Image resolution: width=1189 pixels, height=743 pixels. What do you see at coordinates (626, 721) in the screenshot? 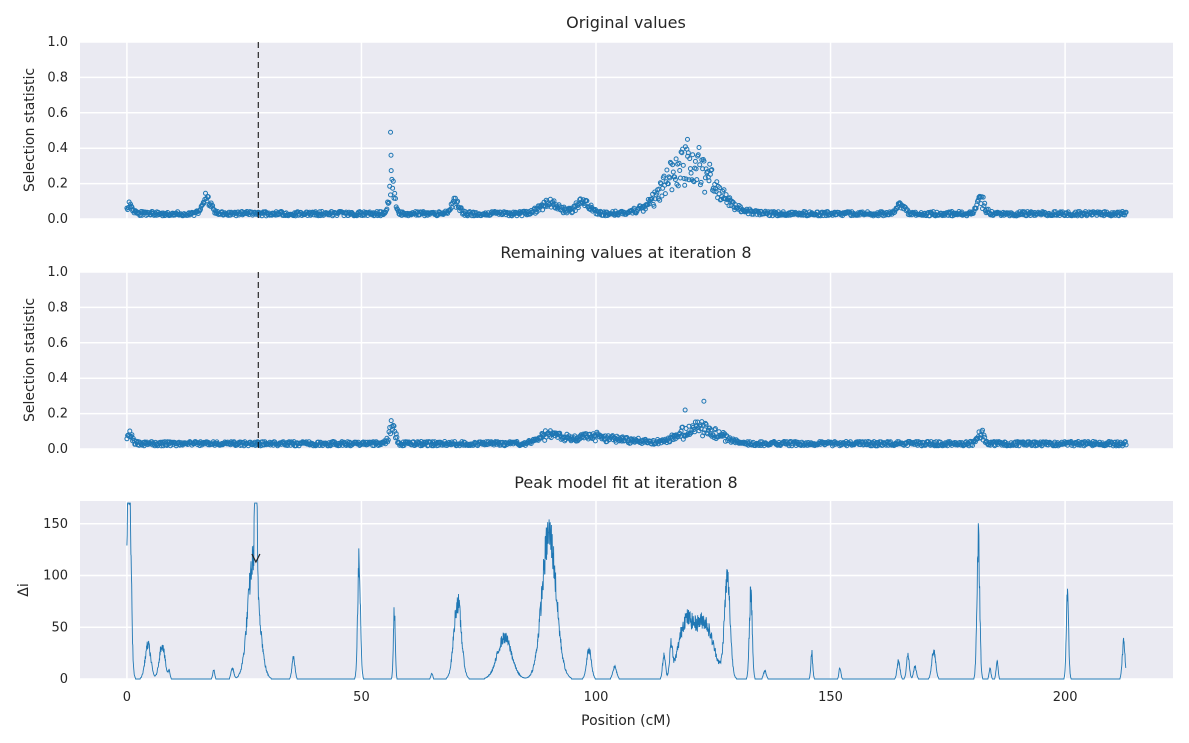
I see `x-axis-label: Position (cM)` at bounding box center [626, 721].